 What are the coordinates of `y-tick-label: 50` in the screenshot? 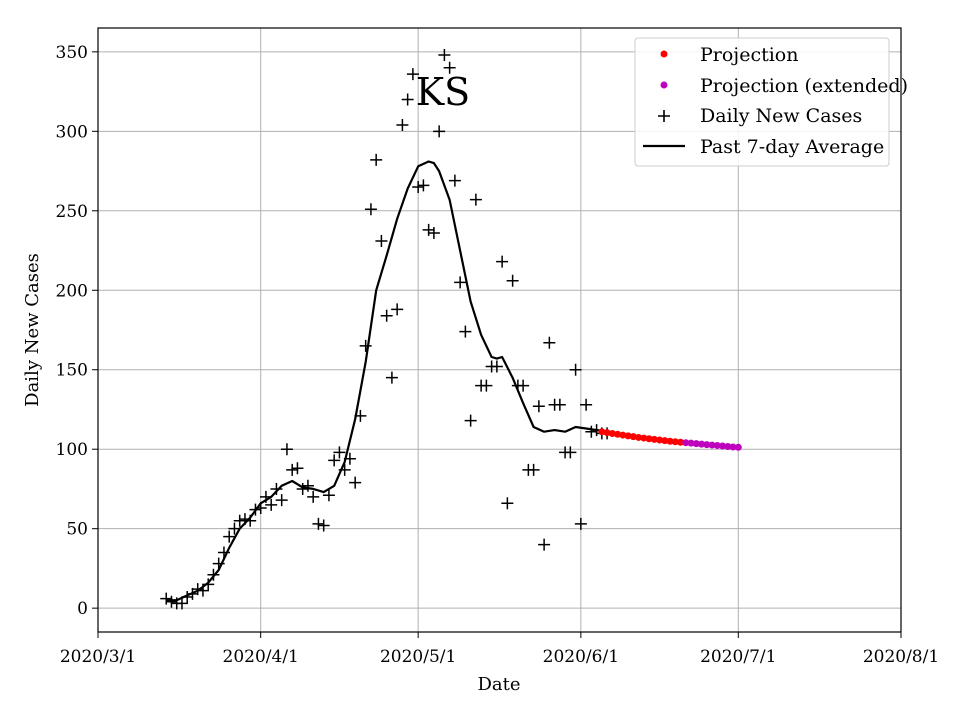 It's located at (77, 530).